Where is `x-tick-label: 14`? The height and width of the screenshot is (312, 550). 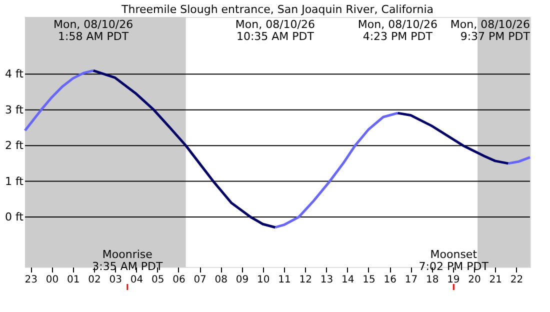
x-tick-label: 14 is located at coordinates (347, 280).